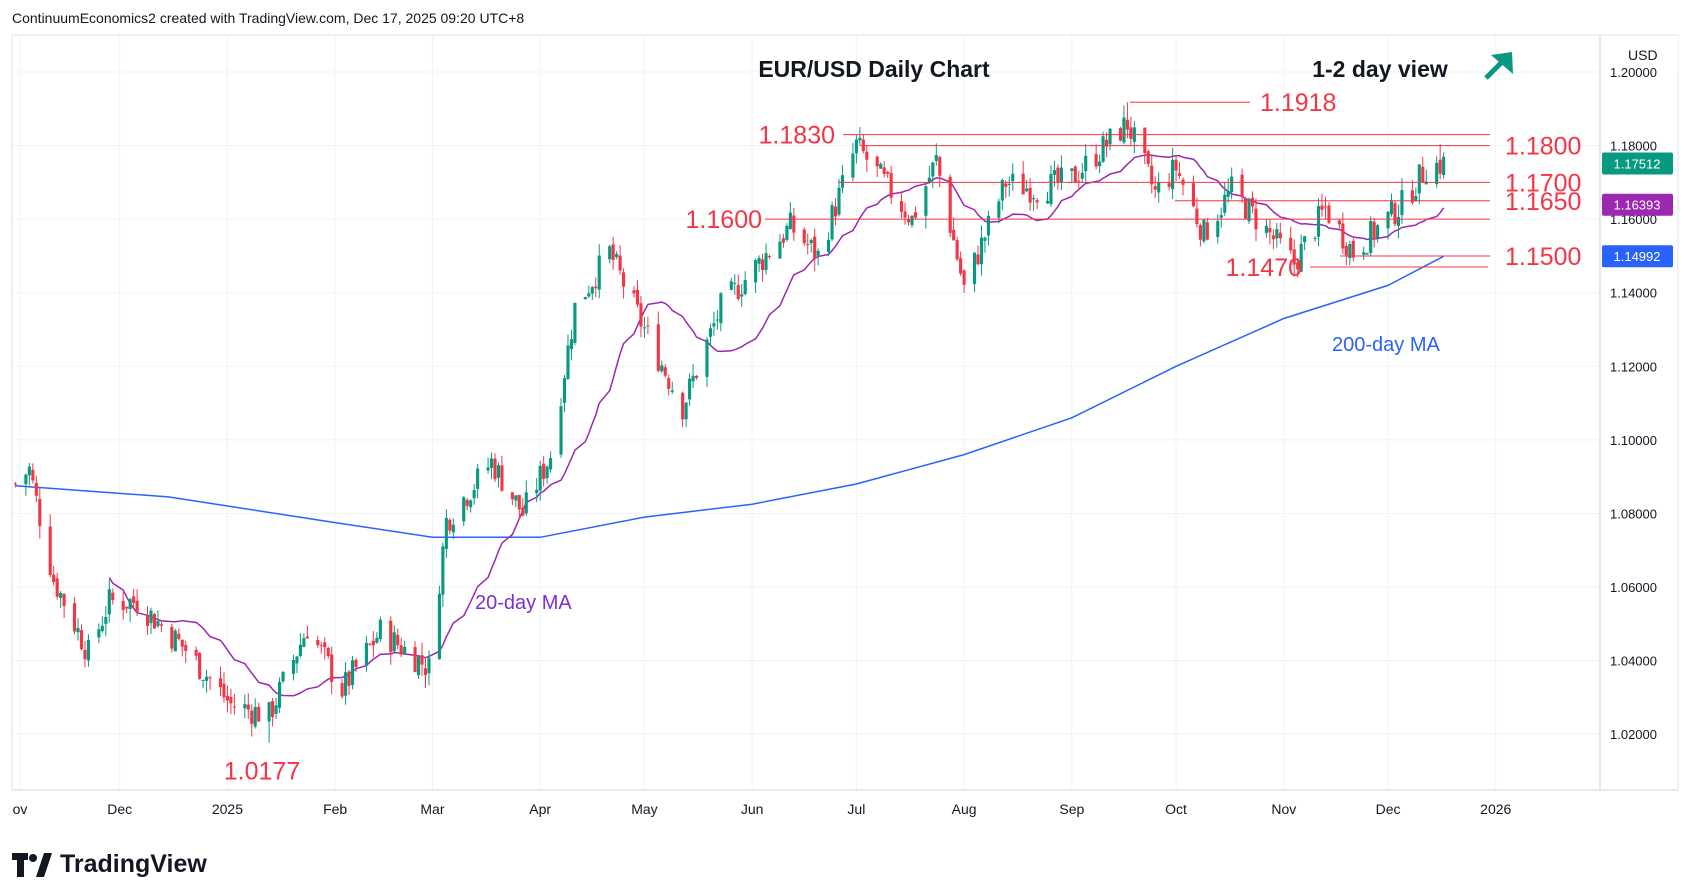  What do you see at coordinates (644, 809) in the screenshot?
I see `x-tick-label: May` at bounding box center [644, 809].